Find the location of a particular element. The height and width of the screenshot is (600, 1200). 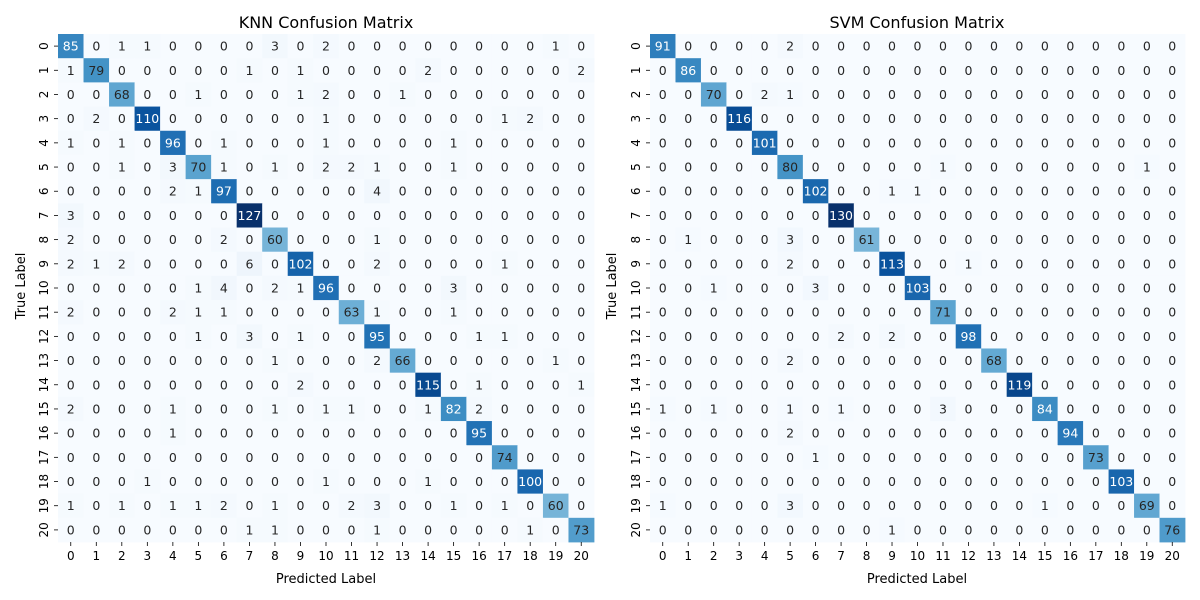

knn-cell-r9-c8 is located at coordinates (275, 264).